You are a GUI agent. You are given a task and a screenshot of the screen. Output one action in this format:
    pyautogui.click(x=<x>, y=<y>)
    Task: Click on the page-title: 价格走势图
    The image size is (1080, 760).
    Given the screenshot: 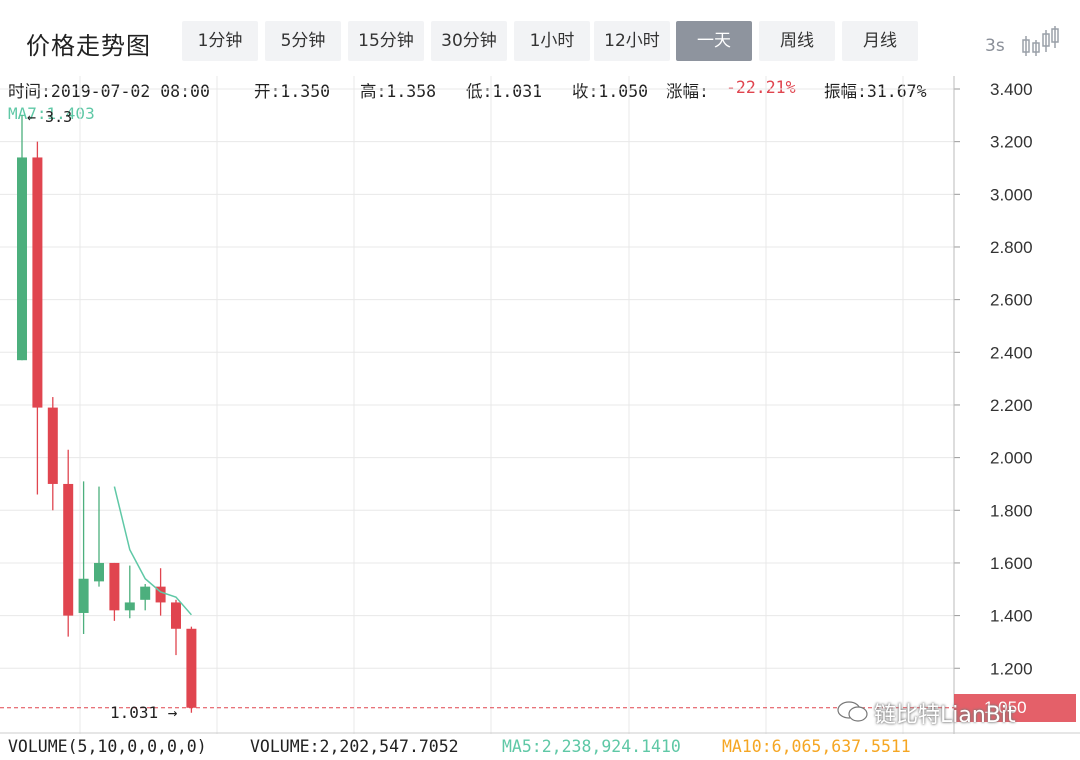 What is the action you would take?
    pyautogui.click(x=88, y=46)
    